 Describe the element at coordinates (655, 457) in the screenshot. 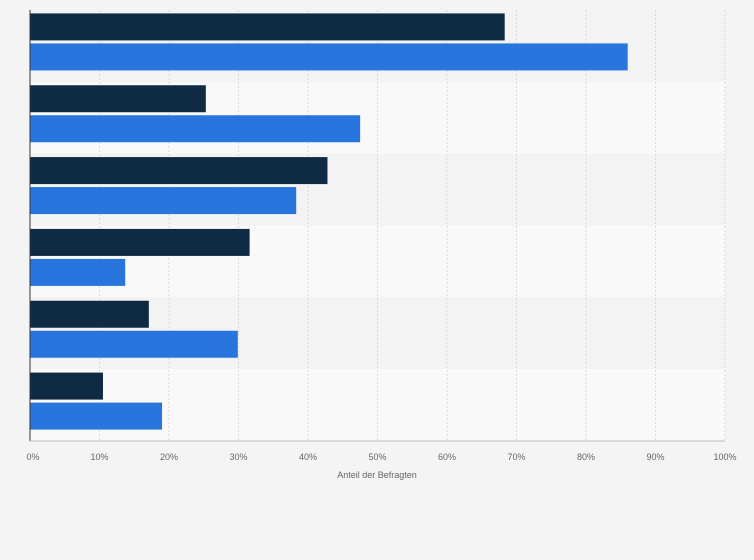

I see `x-tick-label: 90%` at that location.